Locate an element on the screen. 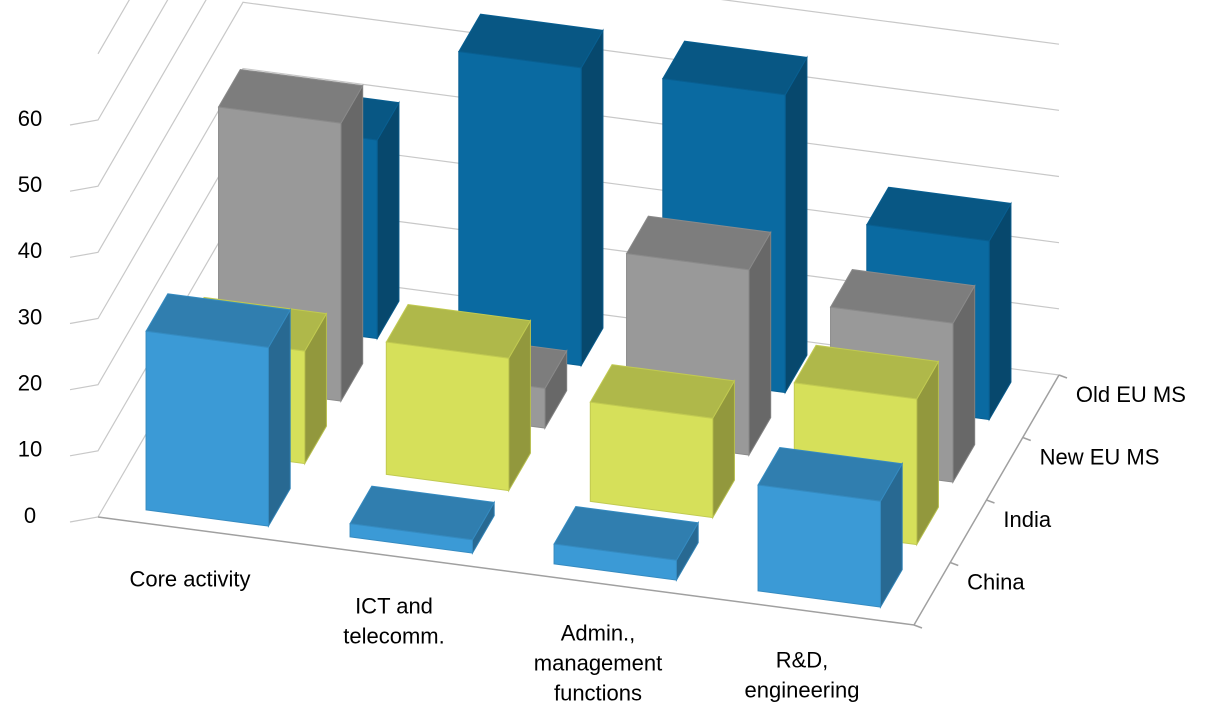 Image resolution: width=1218 pixels, height=725 pixels. y-tick-label: 30 is located at coordinates (30, 316).